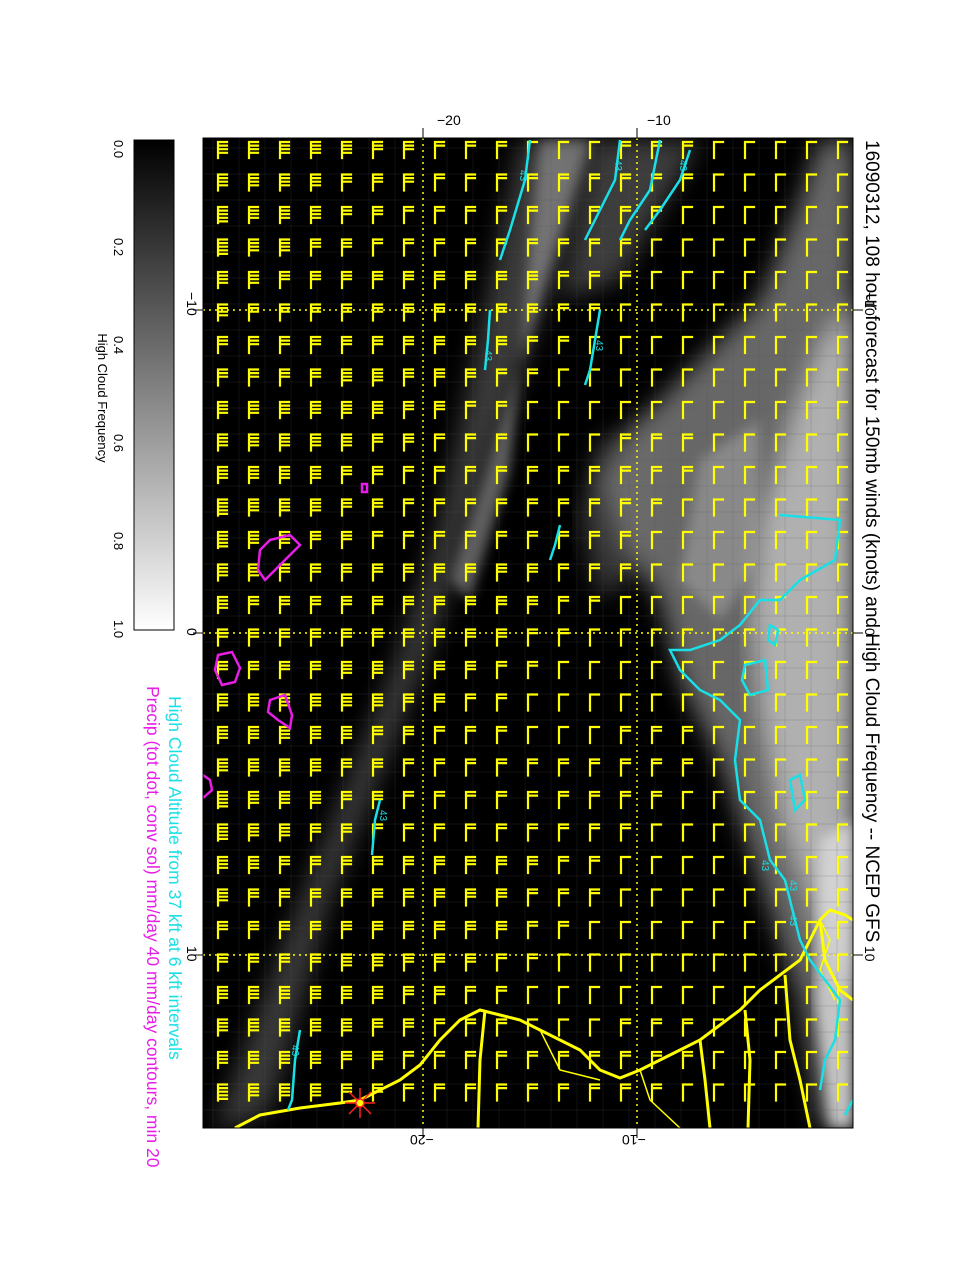 The height and width of the screenshot is (1265, 978). What do you see at coordinates (192, 954) in the screenshot?
I see `axis-label-left: 10` at bounding box center [192, 954].